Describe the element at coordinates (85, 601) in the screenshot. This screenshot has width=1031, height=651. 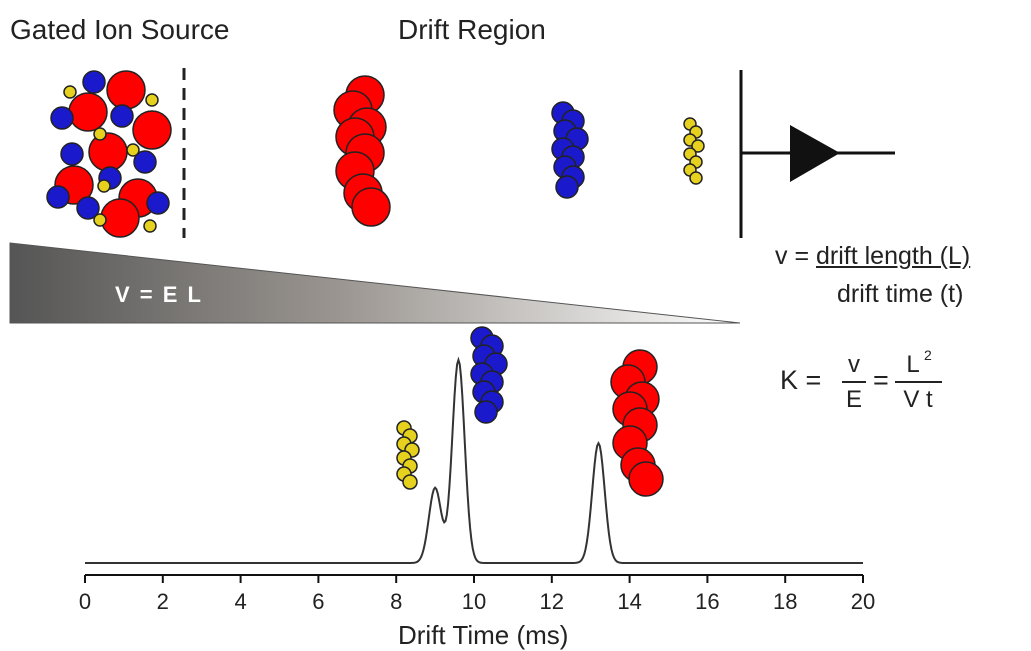
I see `x-tick-label: 0` at that location.